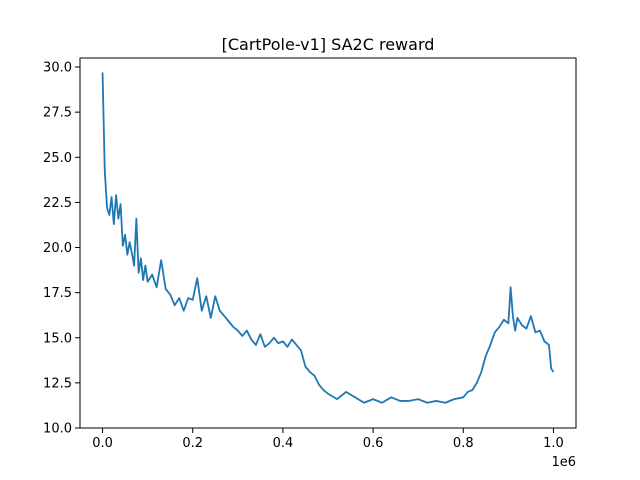 This screenshot has height=480, width=640. Describe the element at coordinates (463, 443) in the screenshot. I see `x-tick-label: 0.8` at that location.